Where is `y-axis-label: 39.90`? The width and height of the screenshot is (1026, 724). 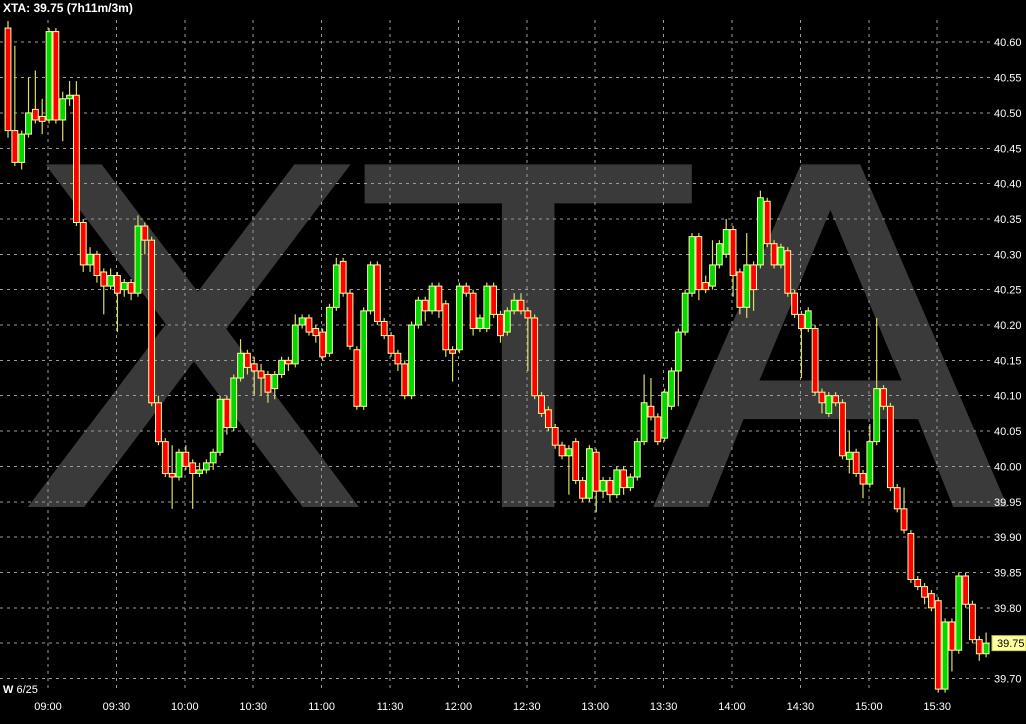 y-axis-label: 39.90 is located at coordinates (1008, 538).